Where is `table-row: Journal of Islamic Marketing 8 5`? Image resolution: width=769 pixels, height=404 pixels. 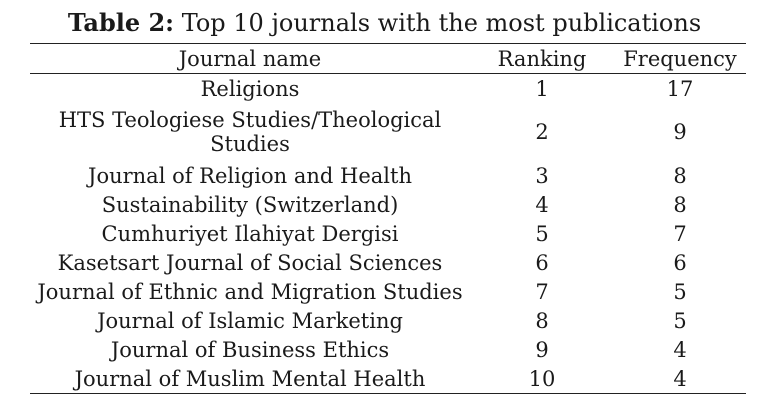 table-row: Journal of Islamic Marketing 8 5 is located at coordinates (388, 320).